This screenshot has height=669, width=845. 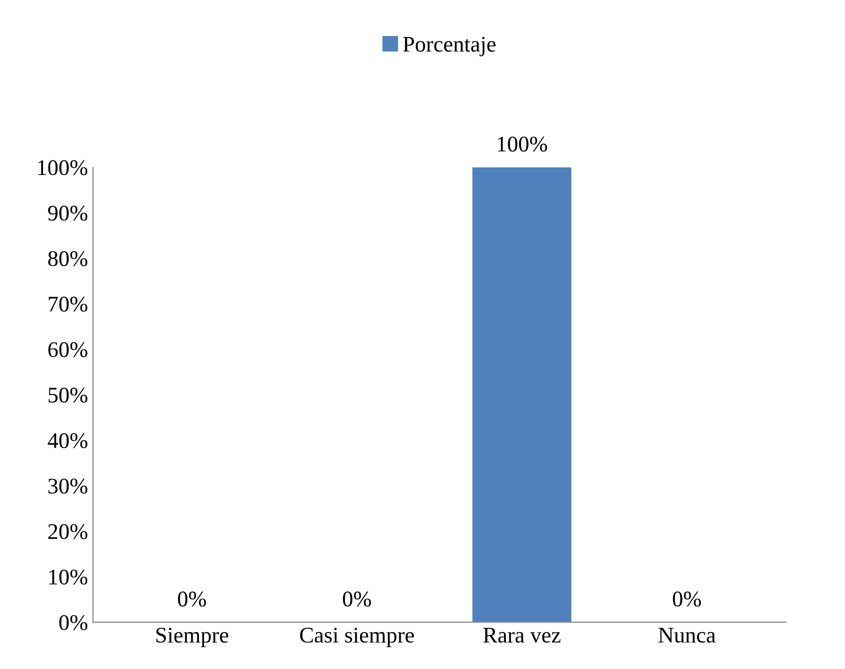 What do you see at coordinates (68, 350) in the screenshot?
I see `y-tick-label: 60%` at bounding box center [68, 350].